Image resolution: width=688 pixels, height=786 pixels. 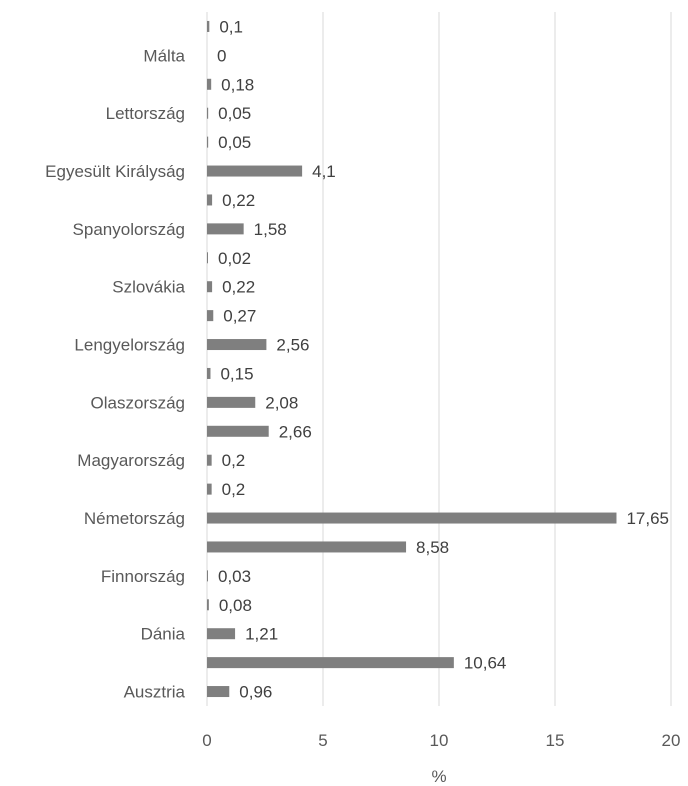 What do you see at coordinates (239, 316) in the screenshot?
I see `value-label: 0,27` at bounding box center [239, 316].